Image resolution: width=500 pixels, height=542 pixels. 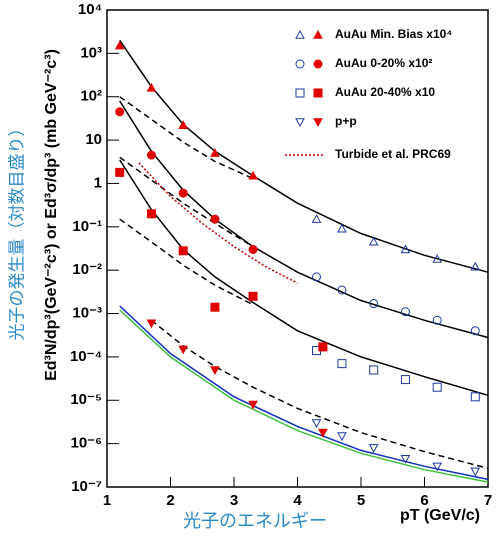 I want to click on y-tick-label: 10⁻⁵, so click(x=86, y=399).